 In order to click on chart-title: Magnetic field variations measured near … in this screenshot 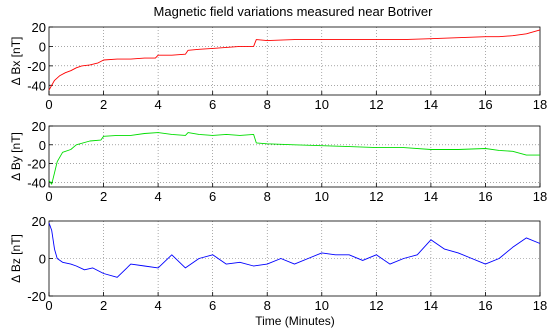, I will do `click(294, 11)`.